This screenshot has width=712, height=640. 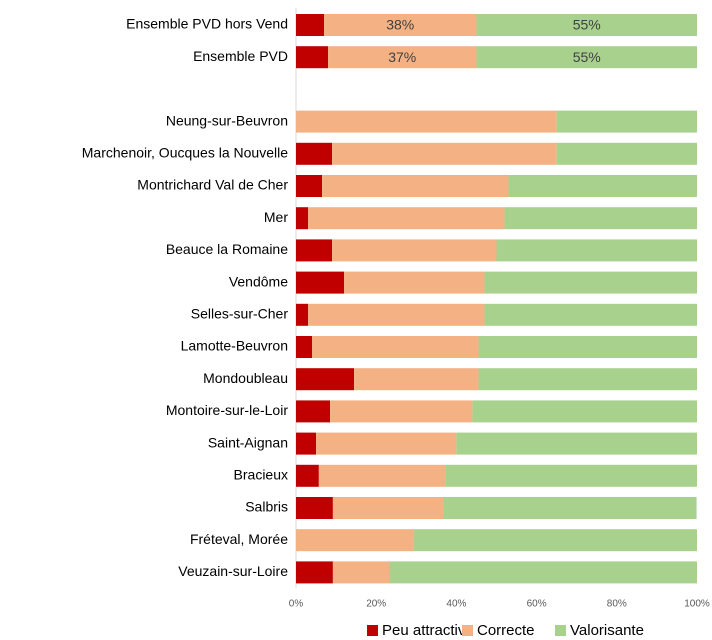 What do you see at coordinates (456, 604) in the screenshot?
I see `x-tick-label: 40%` at bounding box center [456, 604].